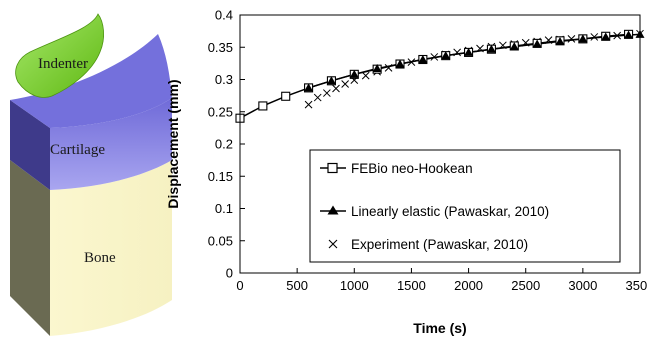  Describe the element at coordinates (439, 244) in the screenshot. I see `legend-label-experiment: Experiment (Pawaskar, 2010)` at that location.